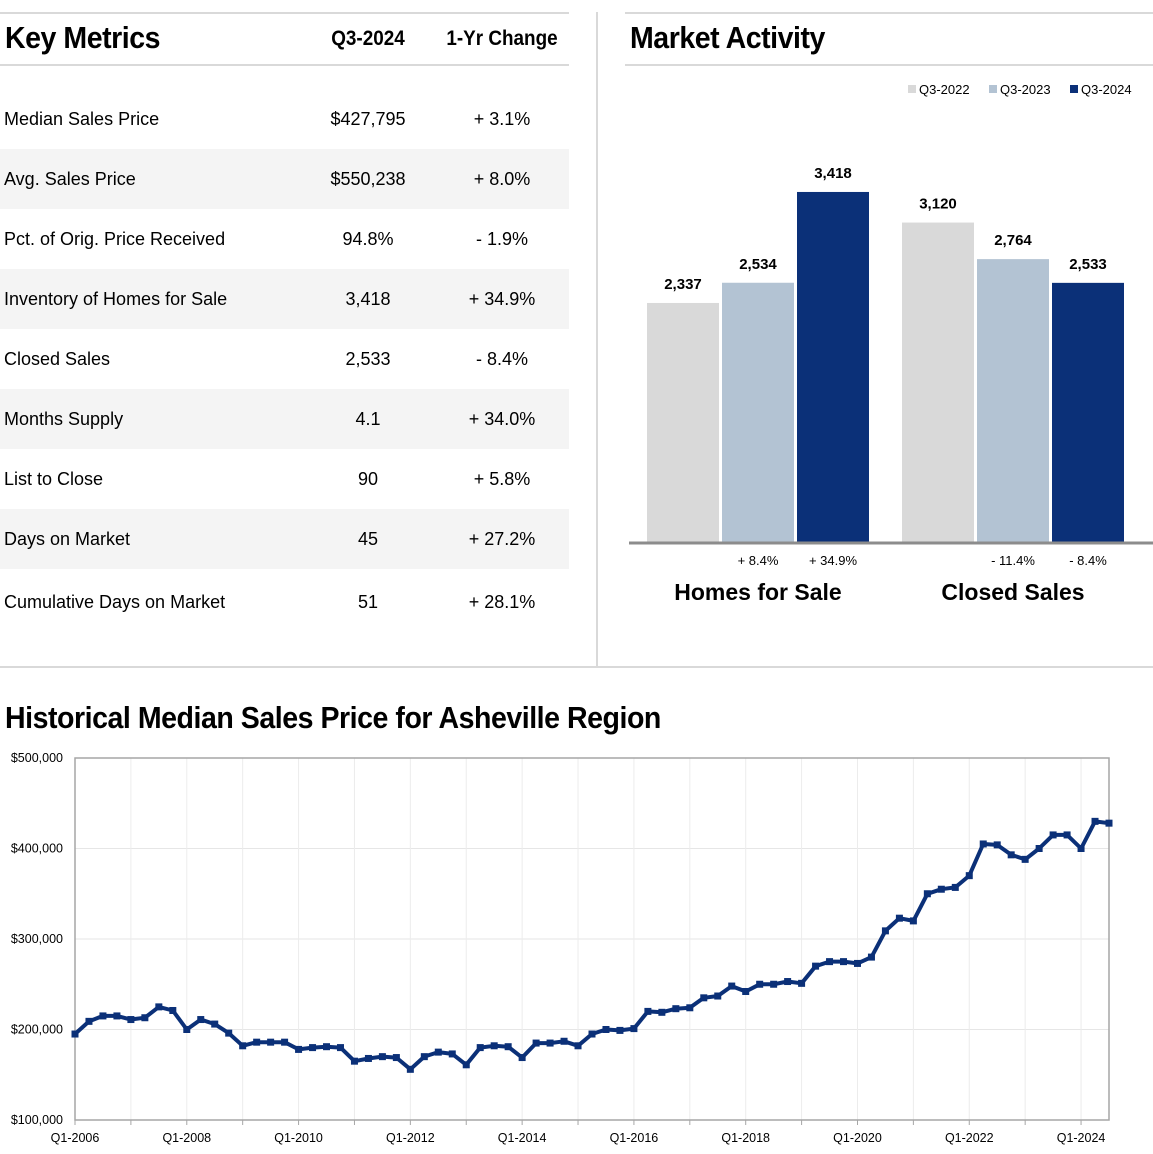 The width and height of the screenshot is (1153, 1154). I want to click on y-tick-label: $200,000, so click(37, 1030).